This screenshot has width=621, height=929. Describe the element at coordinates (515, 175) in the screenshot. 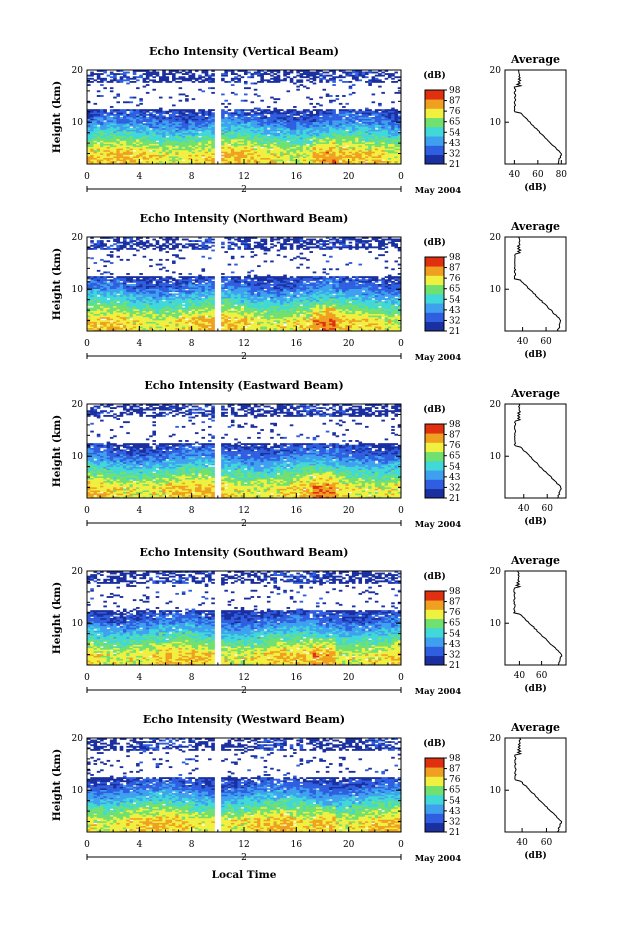

I see `profile-x-tick-label: 40` at that location.